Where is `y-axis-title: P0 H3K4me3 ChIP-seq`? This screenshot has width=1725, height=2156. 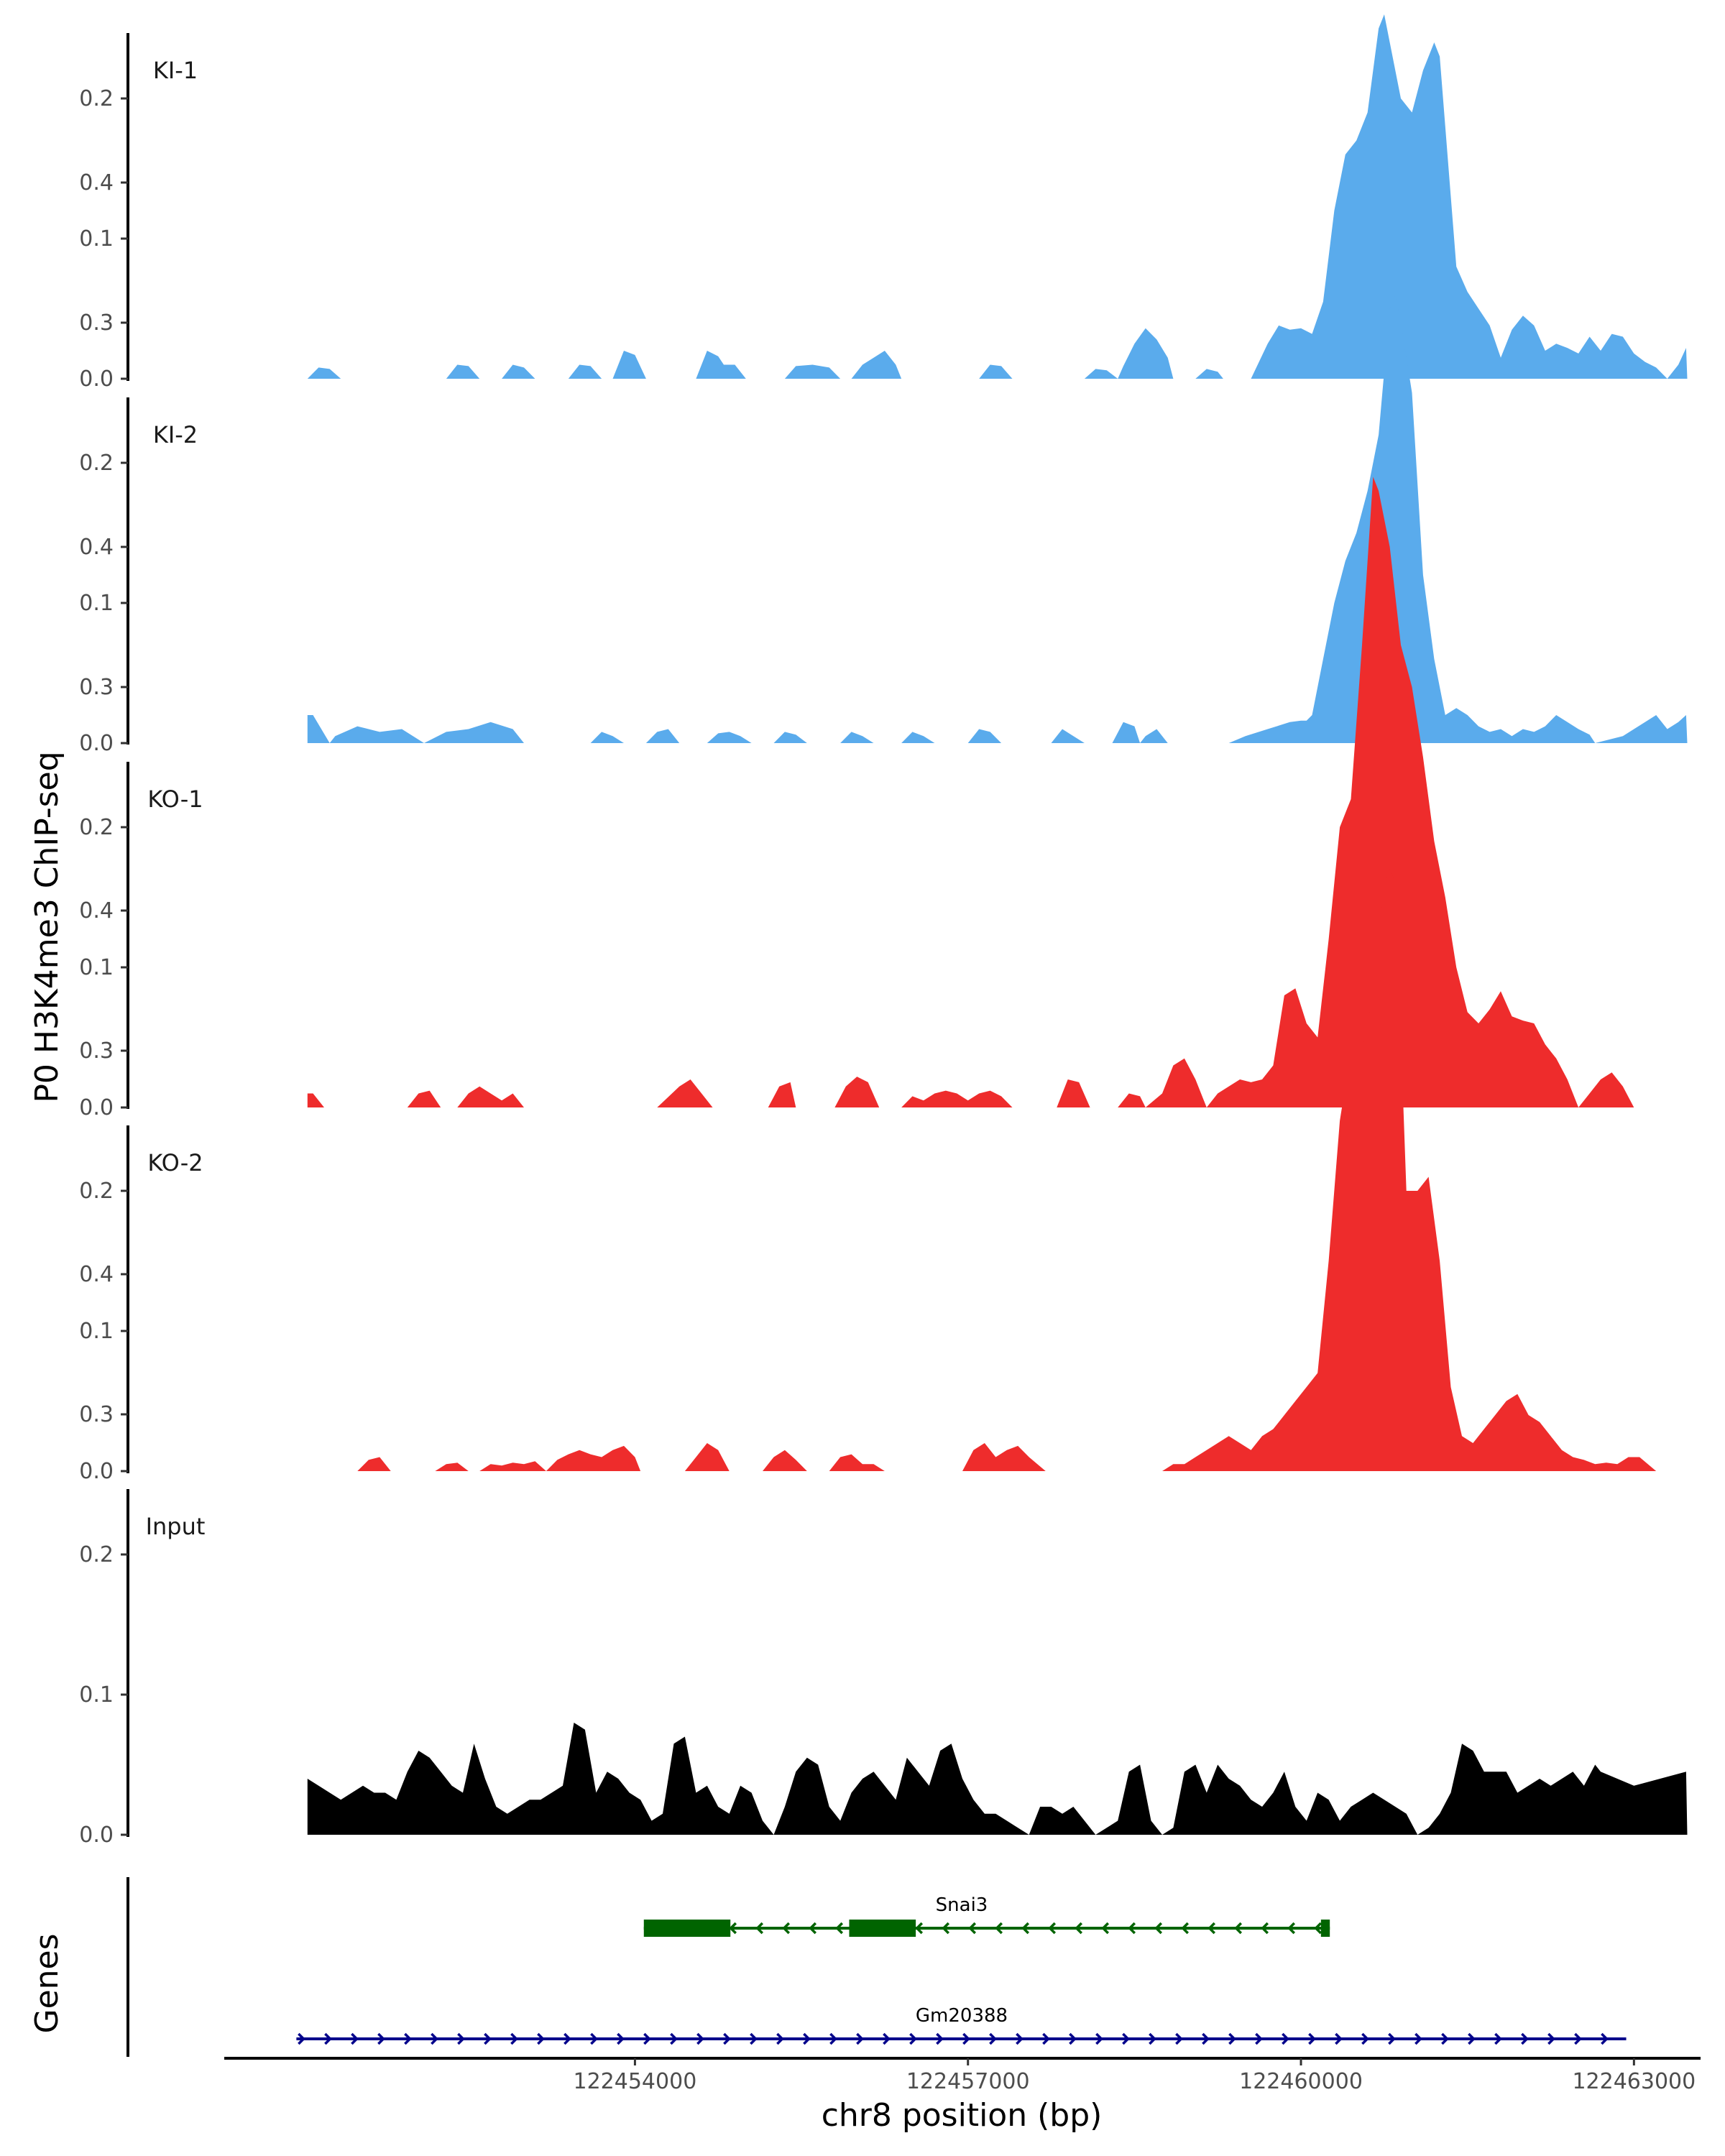 y-axis-title: P0 H3K4me3 ChIP-seq is located at coordinates (47, 927).